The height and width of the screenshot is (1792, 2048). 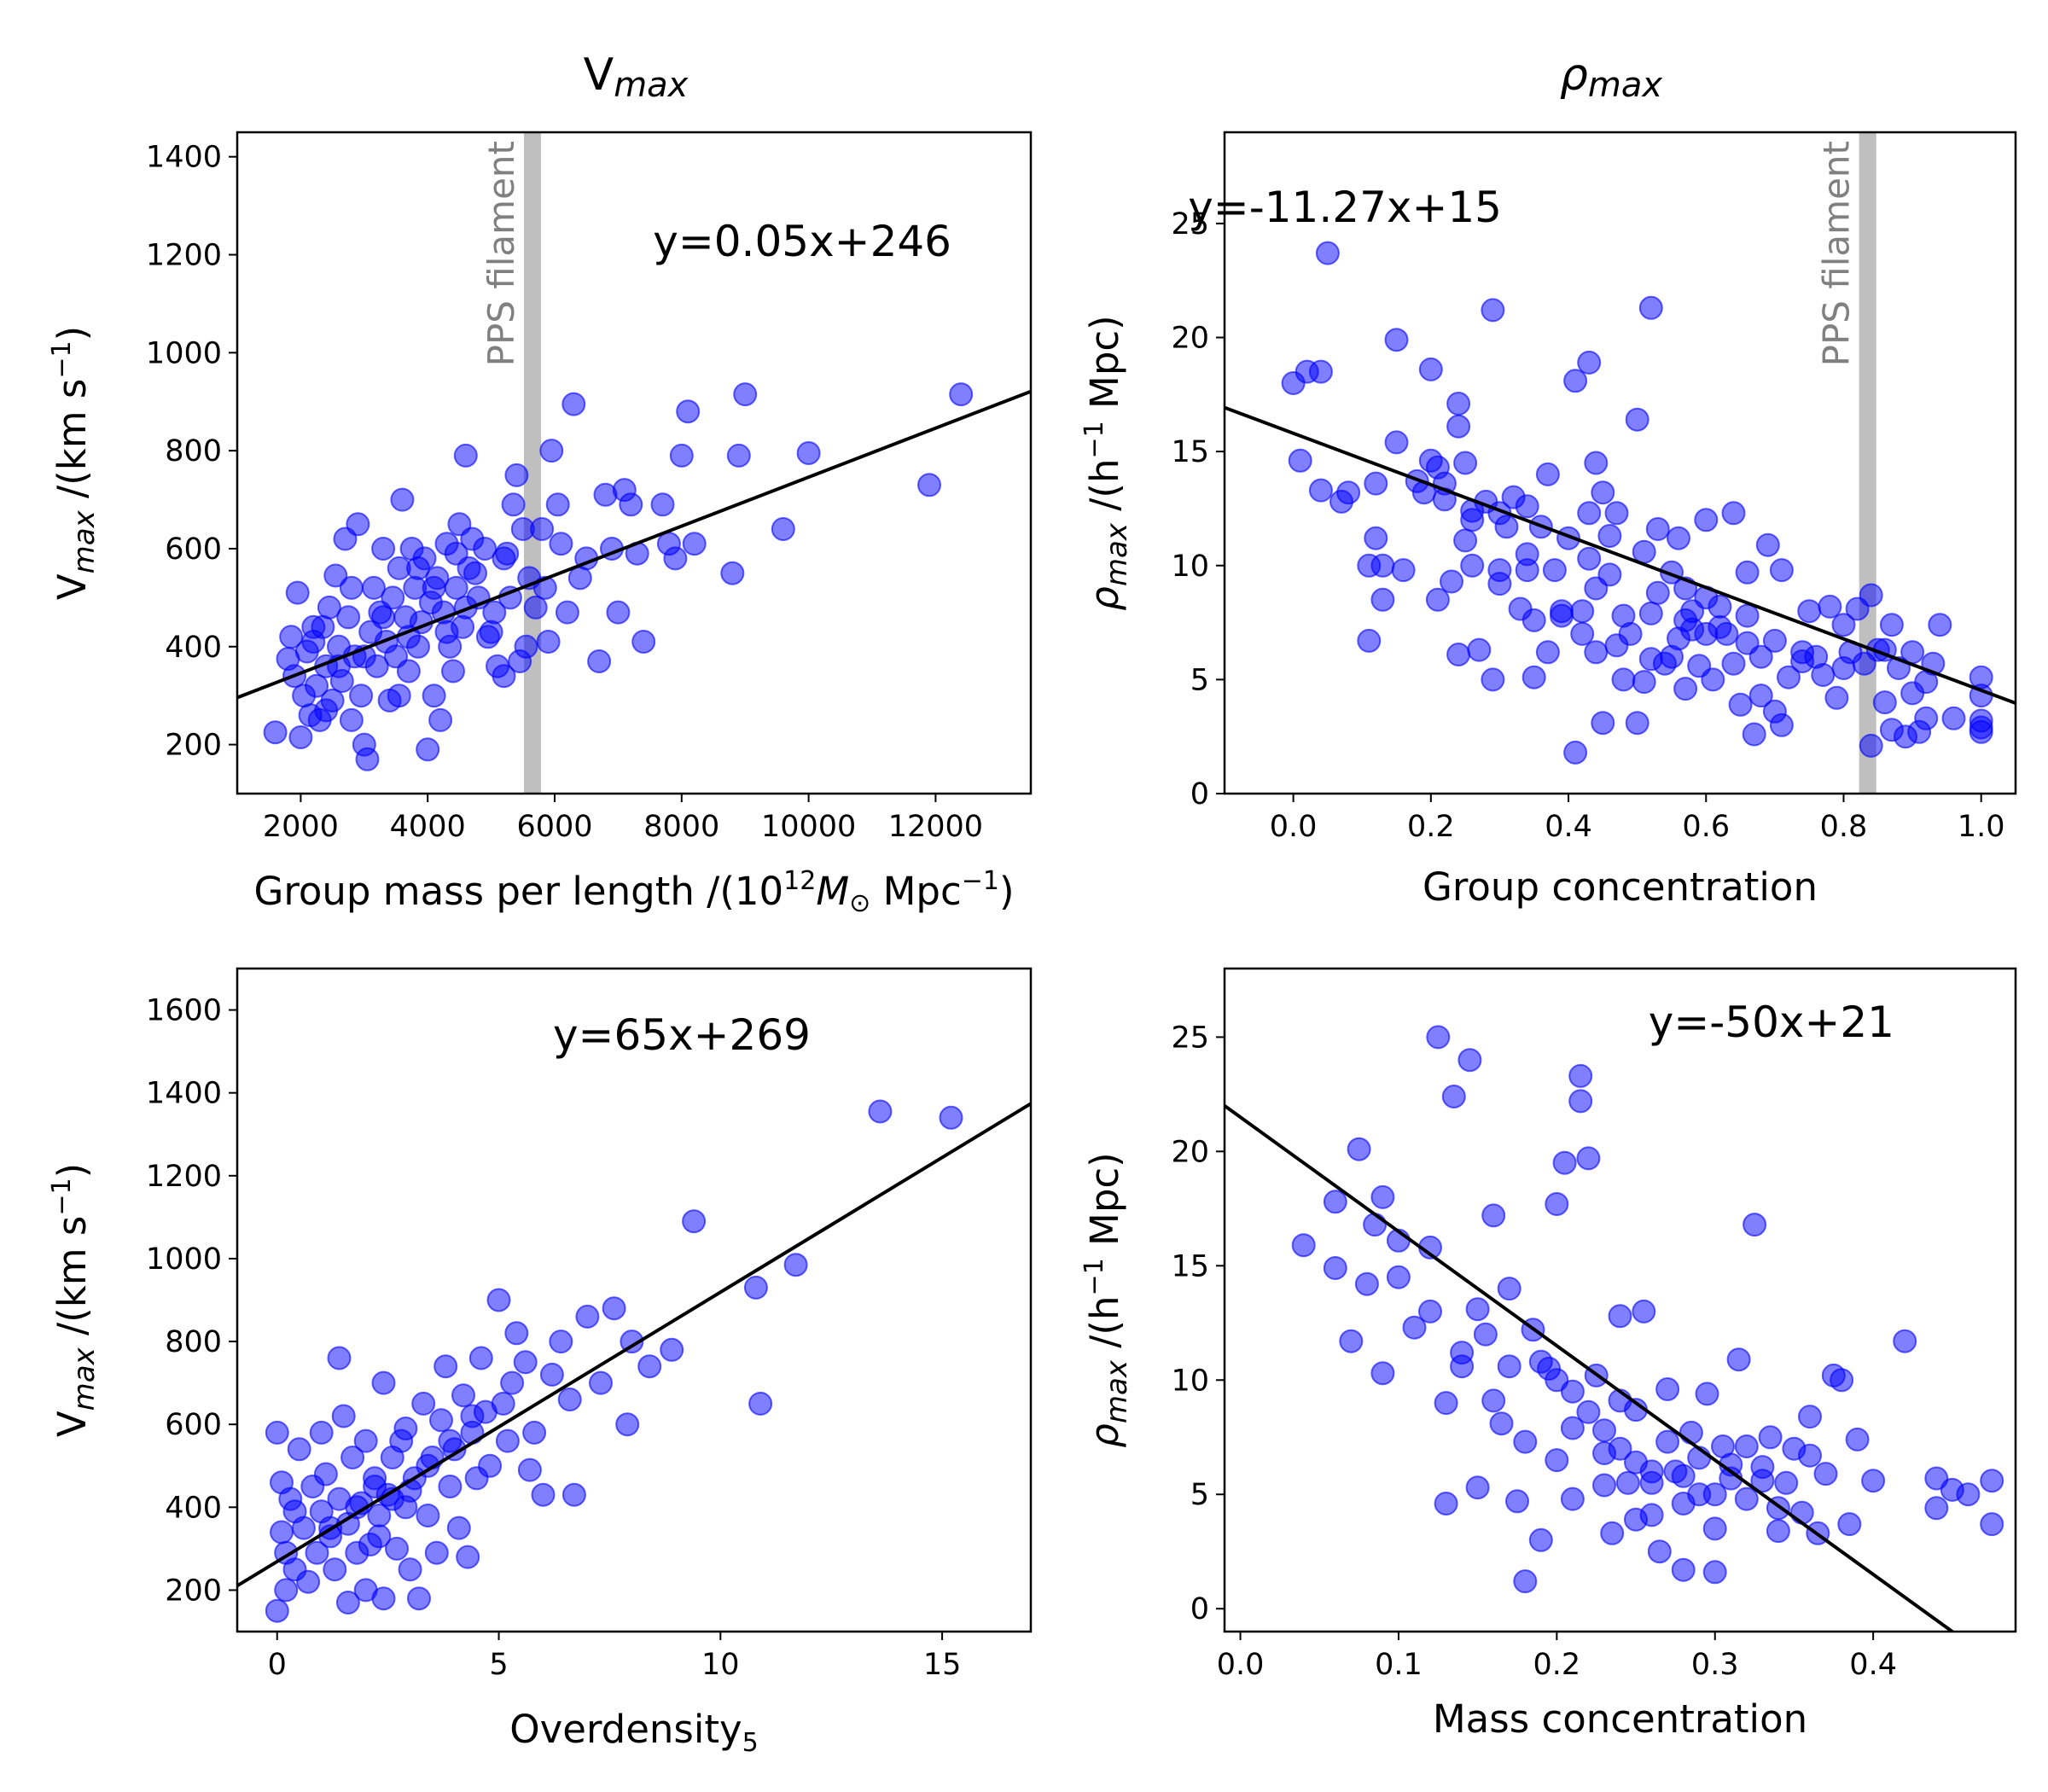 What do you see at coordinates (277, 1665) in the screenshot?
I see `x-tick-label: 0` at bounding box center [277, 1665].